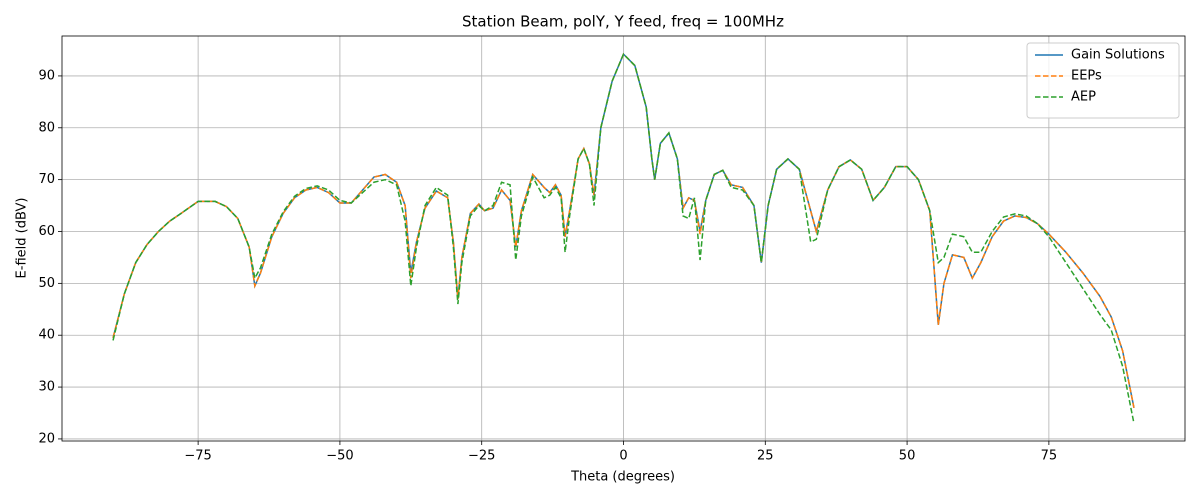 Image resolution: width=1200 pixels, height=500 pixels. I want to click on x-tick-label: 0, so click(623, 456).